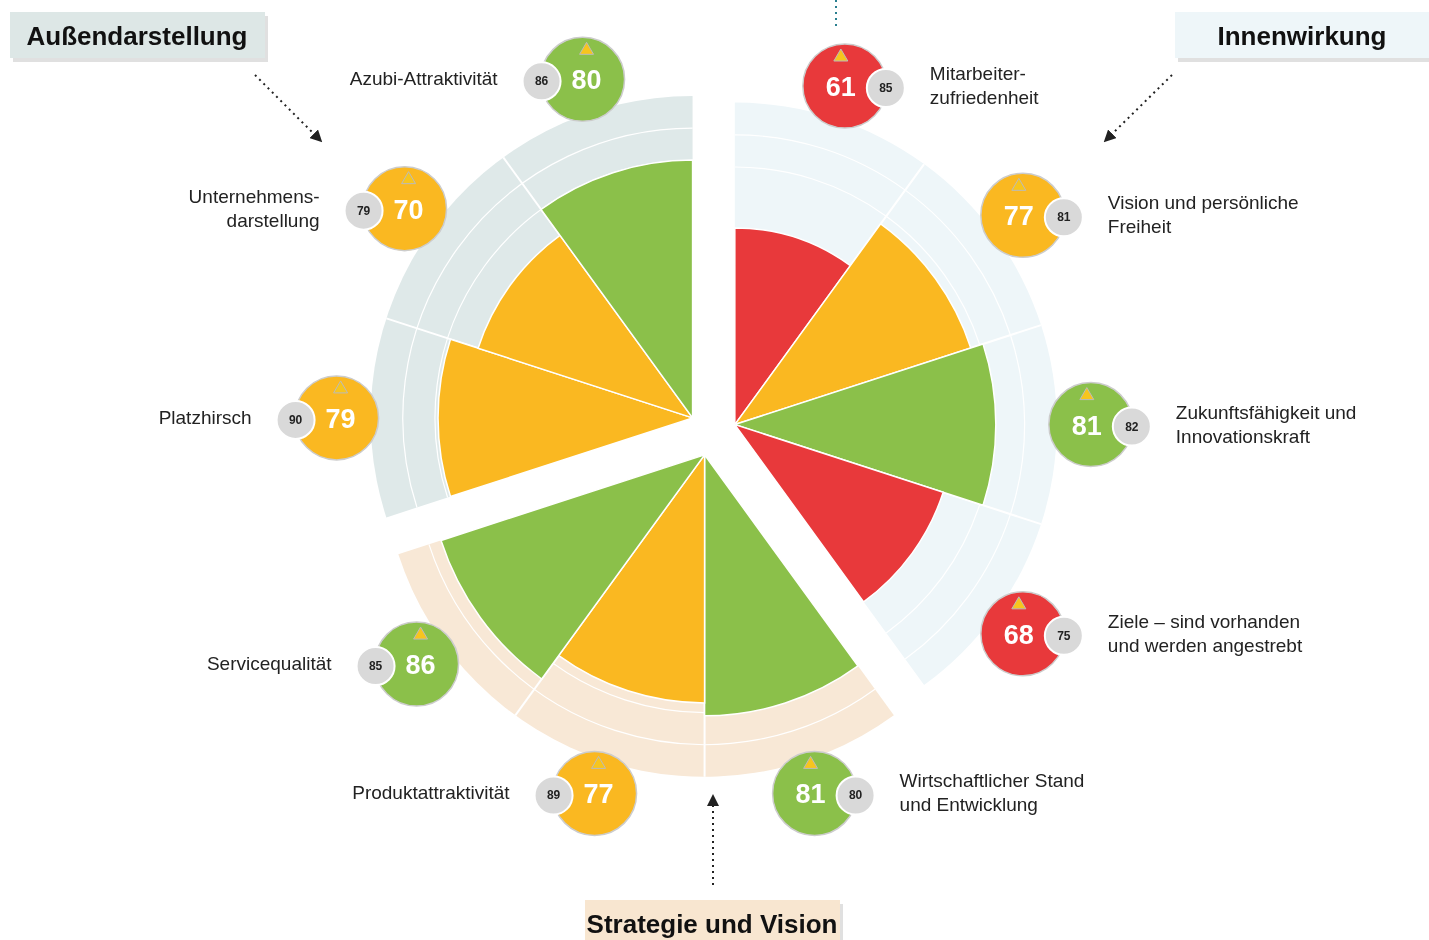  Describe the element at coordinates (137, 36) in the screenshot. I see `text: Außendarstellung` at that location.